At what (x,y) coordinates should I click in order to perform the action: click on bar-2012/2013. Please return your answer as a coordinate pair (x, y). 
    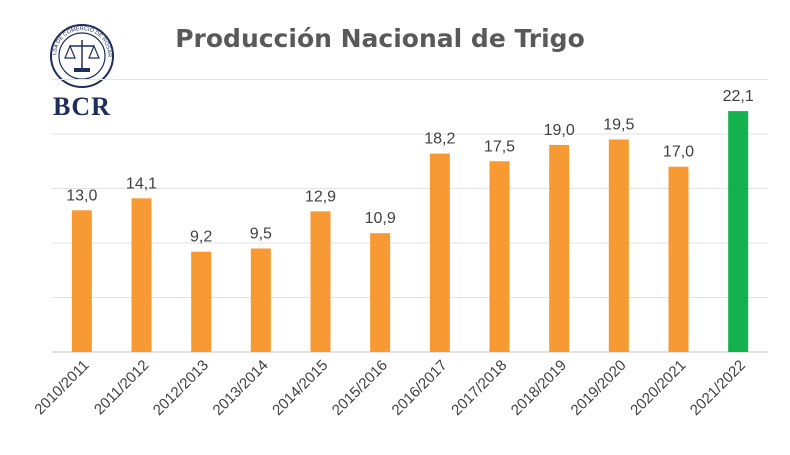
    Looking at the image, I should click on (201, 301).